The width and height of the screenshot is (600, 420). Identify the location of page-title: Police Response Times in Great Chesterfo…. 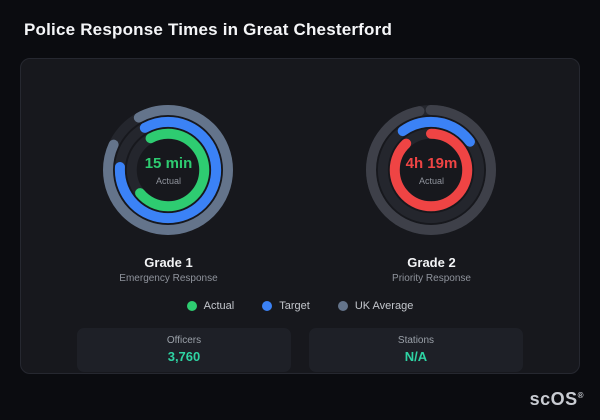
(208, 29).